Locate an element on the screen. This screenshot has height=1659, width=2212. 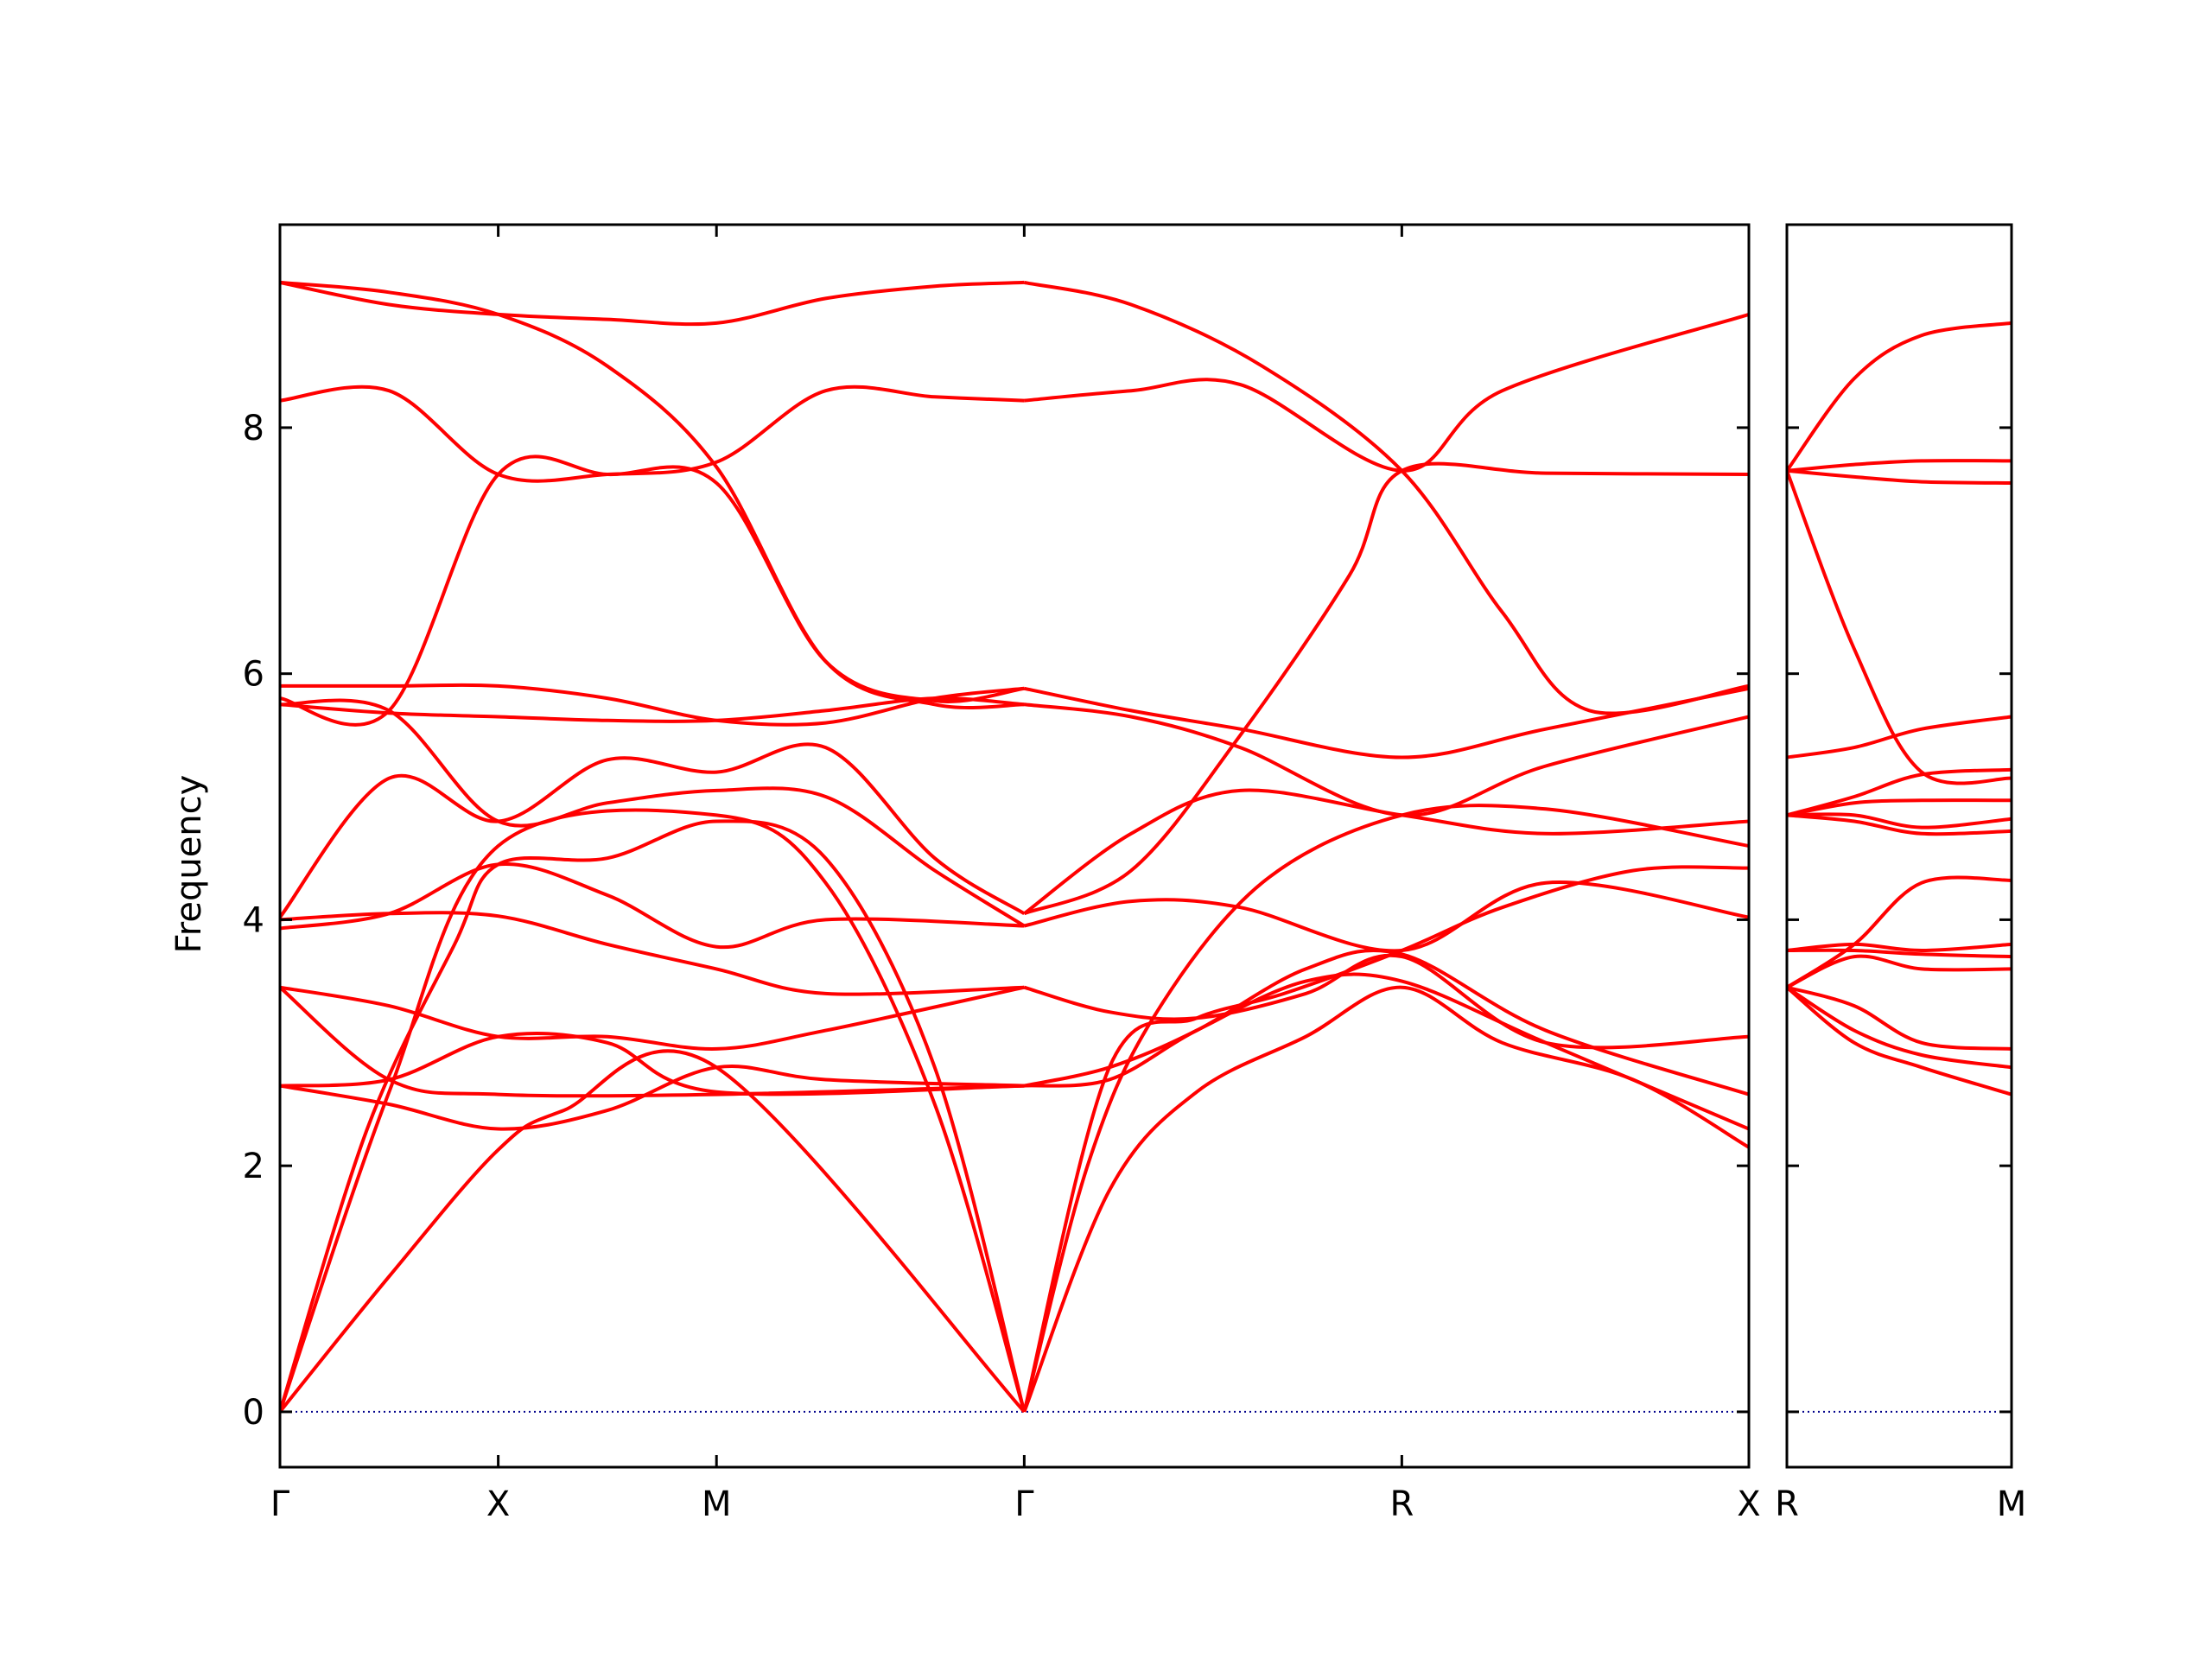
plot-frame is located at coordinates (1899, 846).